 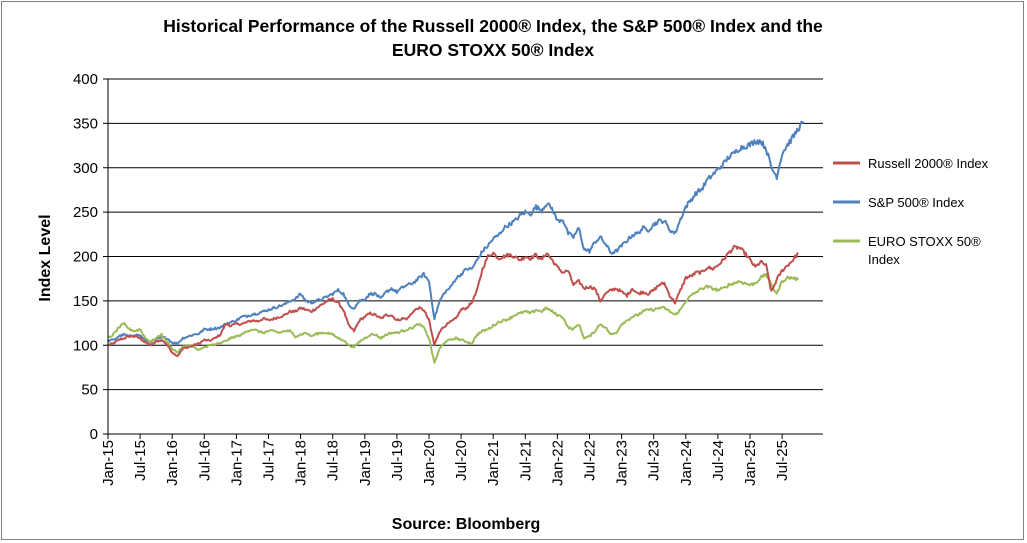 I want to click on legend-label-eurostoxx-line1: EURO STOXX 50®, so click(x=924, y=241).